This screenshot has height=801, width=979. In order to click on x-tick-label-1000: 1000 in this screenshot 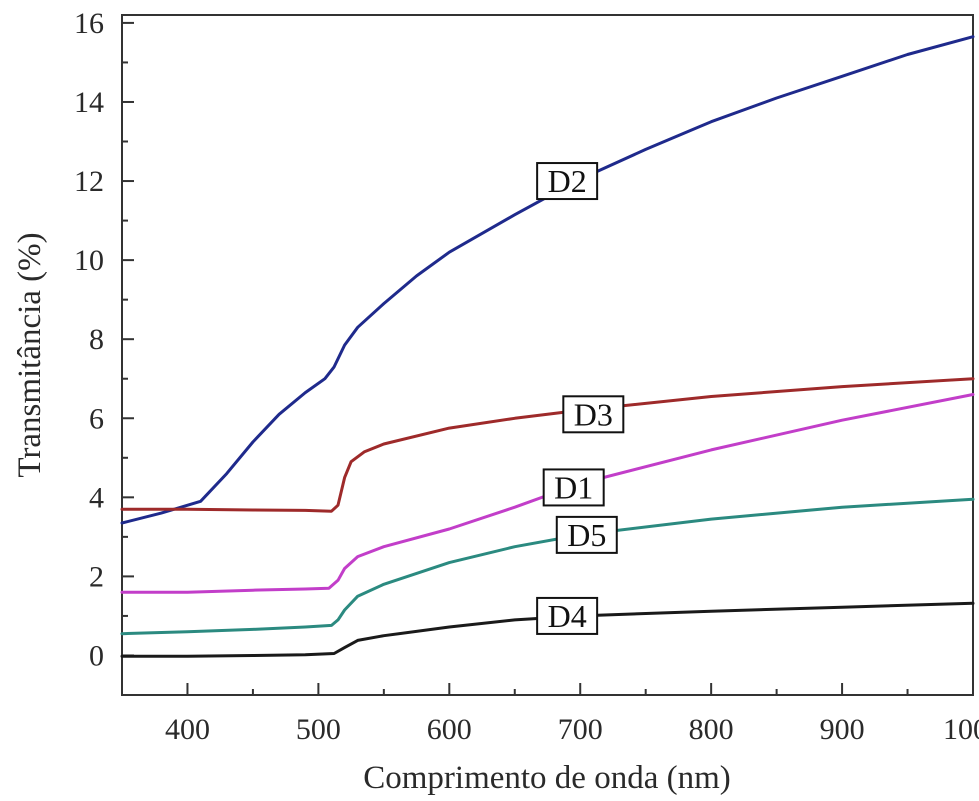, I will do `click(961, 729)`.